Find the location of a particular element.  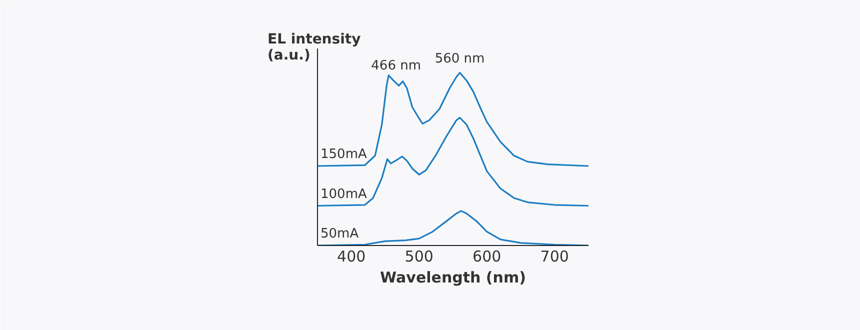

x-tick-label: 500 is located at coordinates (419, 257).